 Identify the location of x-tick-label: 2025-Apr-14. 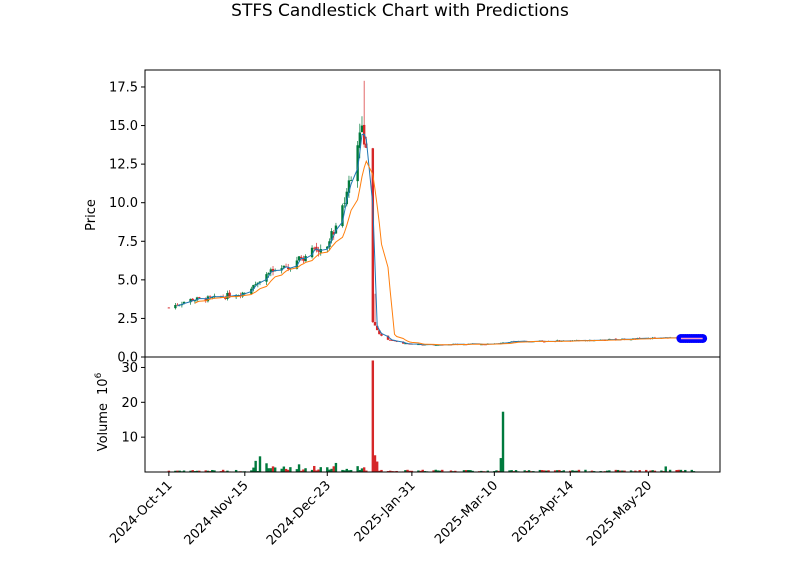
(543, 511).